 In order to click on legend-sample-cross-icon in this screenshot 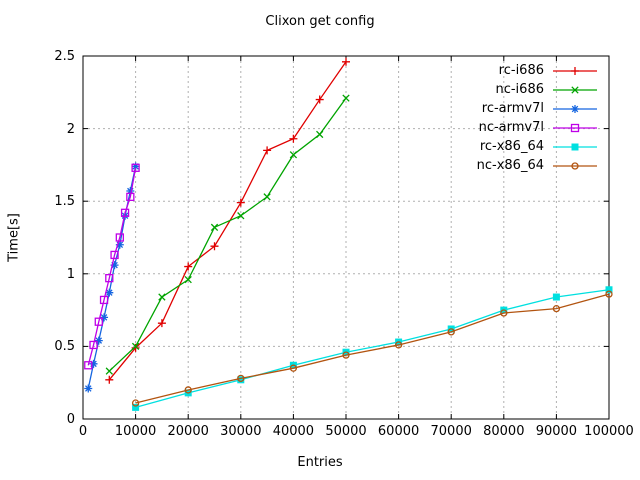, I will do `click(575, 89)`.